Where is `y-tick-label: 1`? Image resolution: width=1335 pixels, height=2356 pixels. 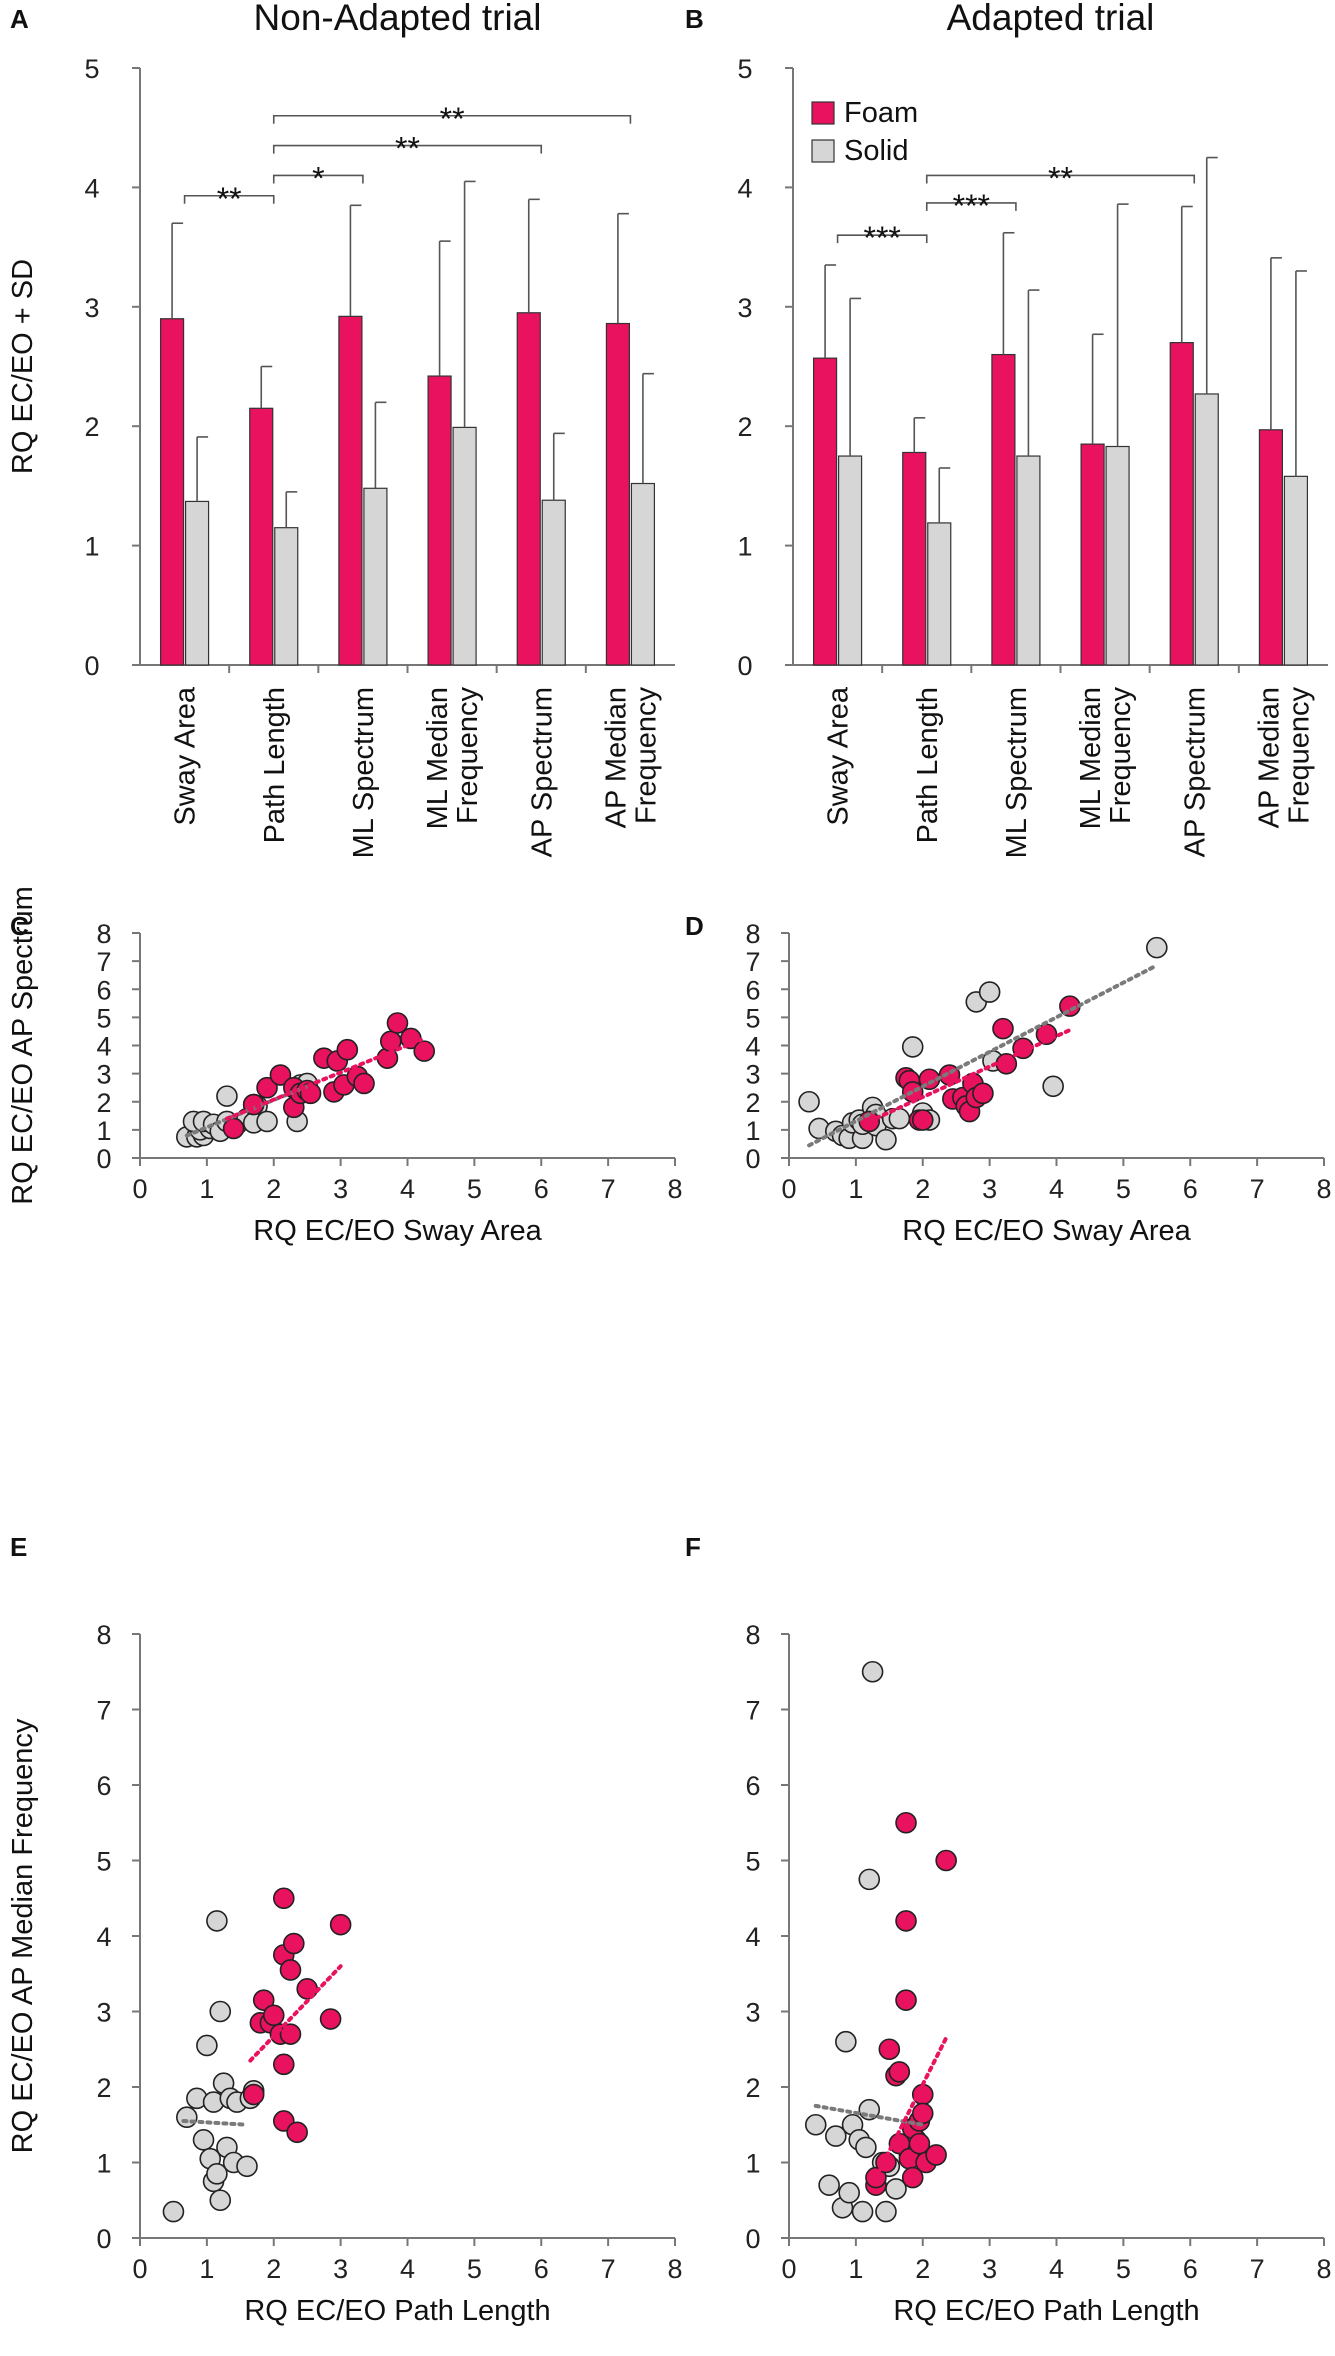 y-tick-label: 1 is located at coordinates (752, 2164).